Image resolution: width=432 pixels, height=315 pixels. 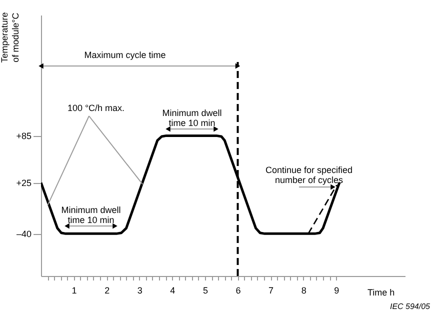 I want to click on text: IEC 594/05, so click(x=410, y=306).